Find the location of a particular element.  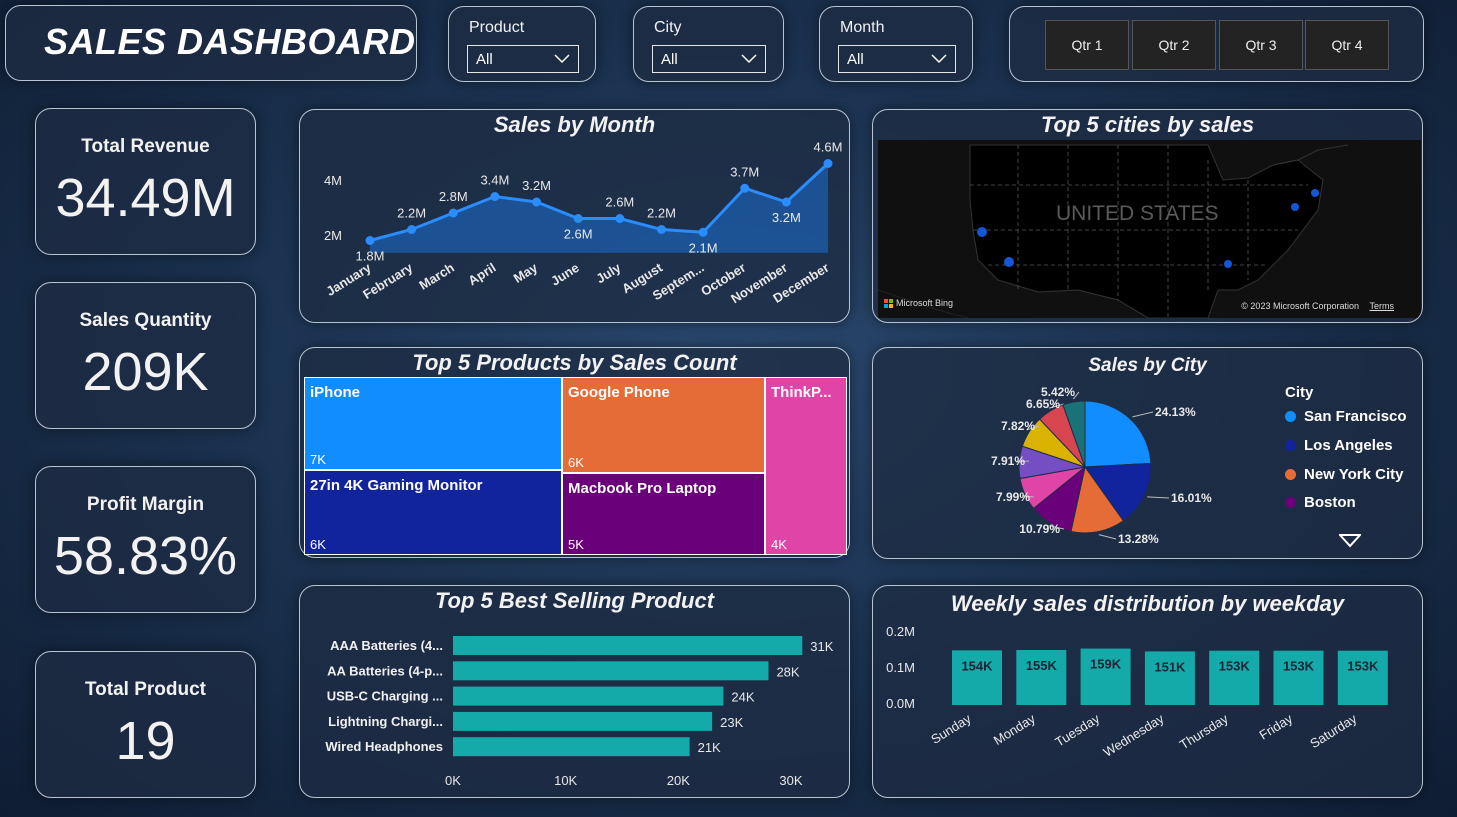

legend-scroll-down-icon is located at coordinates (1350, 541).